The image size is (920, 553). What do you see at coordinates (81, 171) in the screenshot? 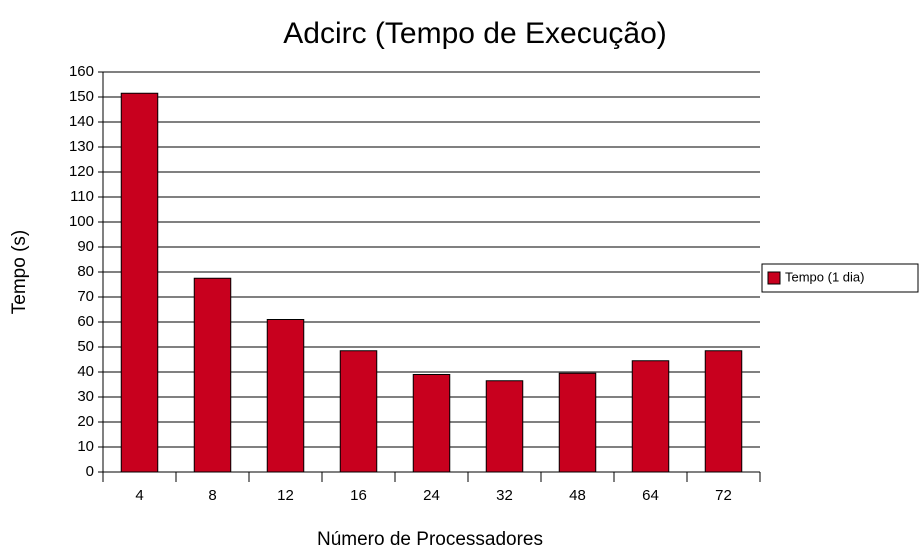
I see `y-tick-label: 120` at bounding box center [81, 171].